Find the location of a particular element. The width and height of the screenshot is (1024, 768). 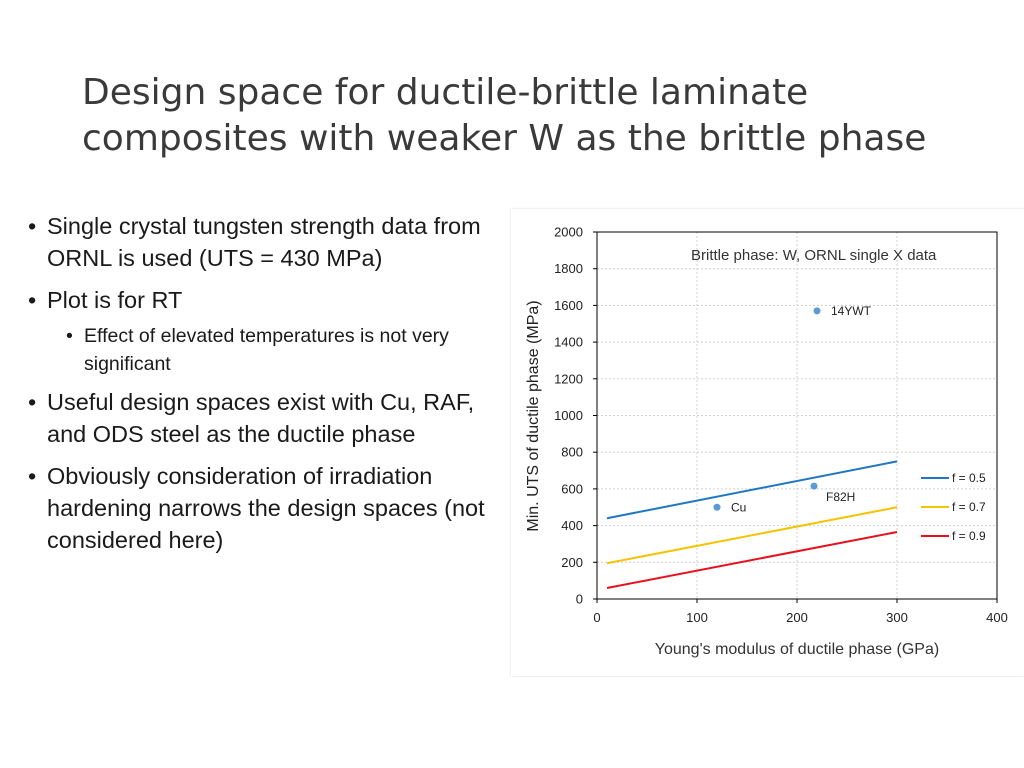

data-point-label: Cu is located at coordinates (738, 507).